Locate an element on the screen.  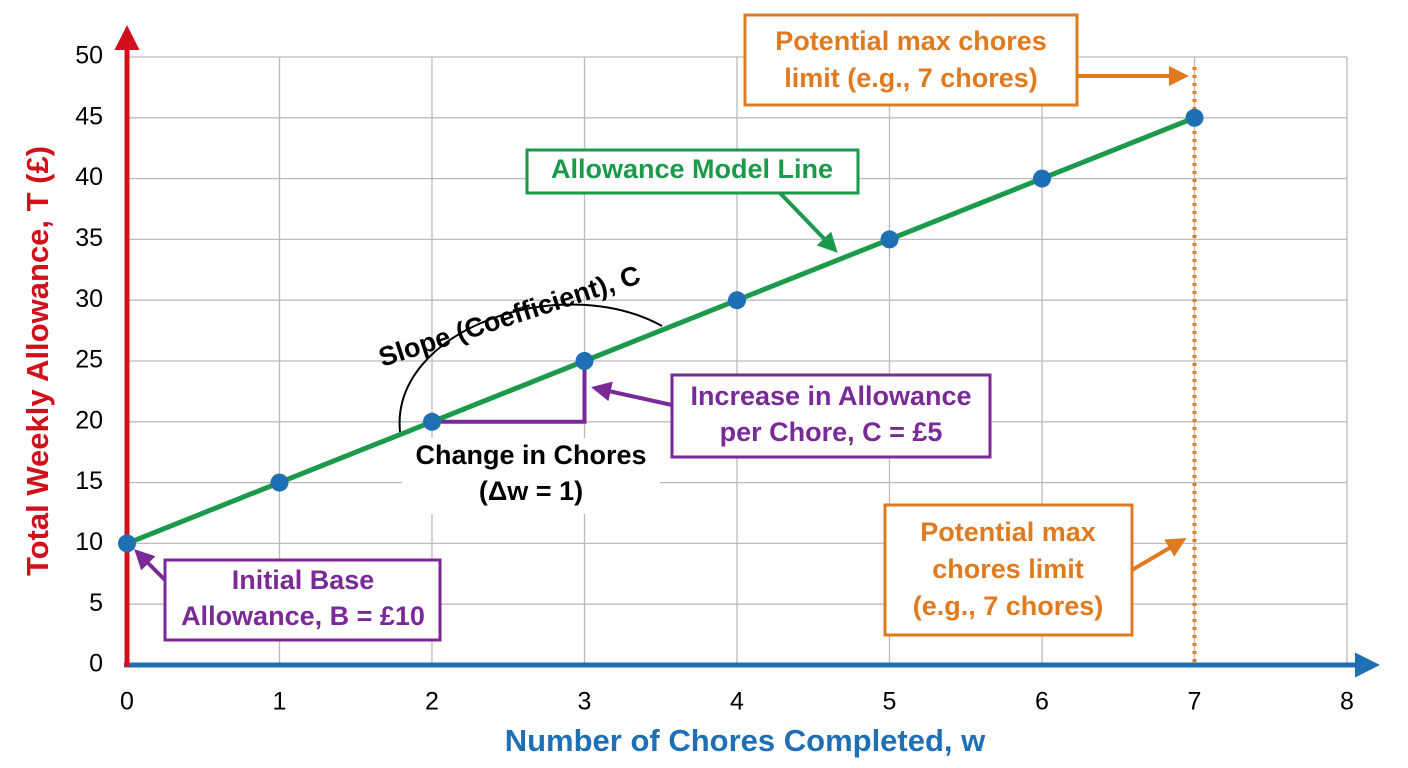
annotation-text: limit (e.g., 7 chores) is located at coordinates (911, 78).